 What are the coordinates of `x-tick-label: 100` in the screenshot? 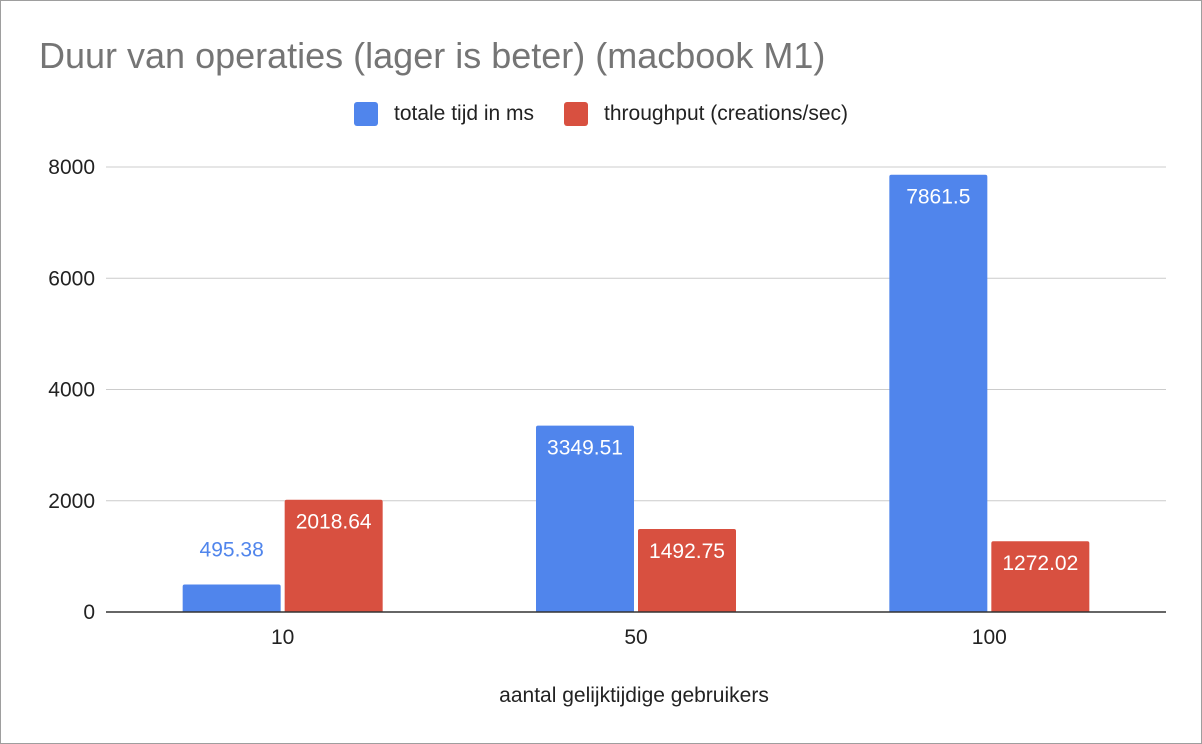 It's located at (989, 637).